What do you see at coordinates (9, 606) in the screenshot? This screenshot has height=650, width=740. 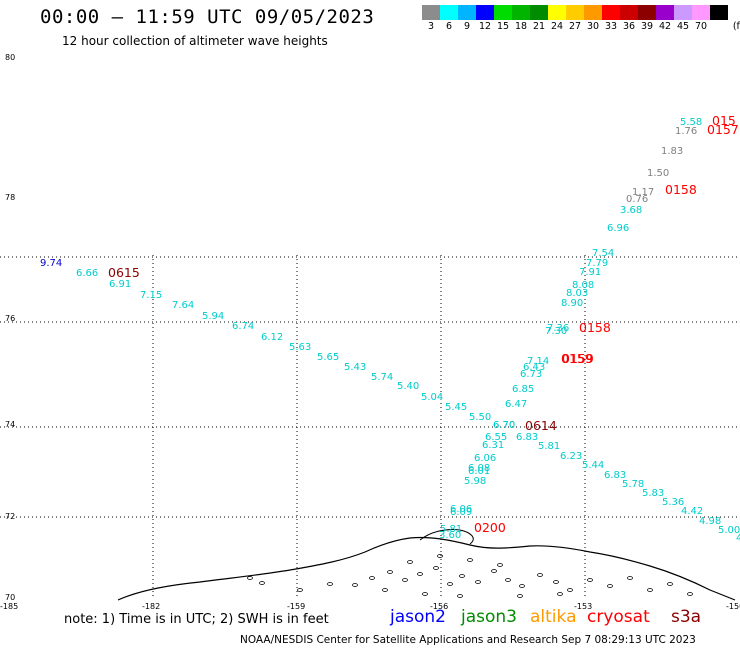 I see `lon-label: -185` at bounding box center [9, 606].